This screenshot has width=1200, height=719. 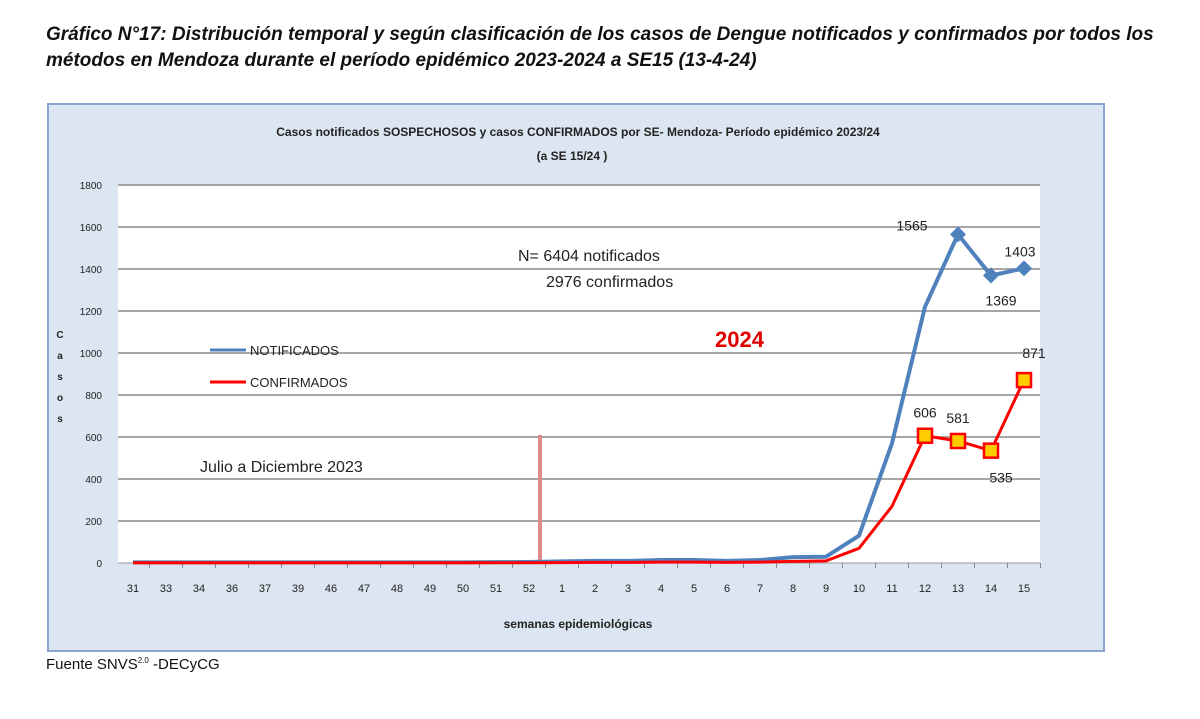 I want to click on x-tick-label: 6, so click(x=727, y=589).